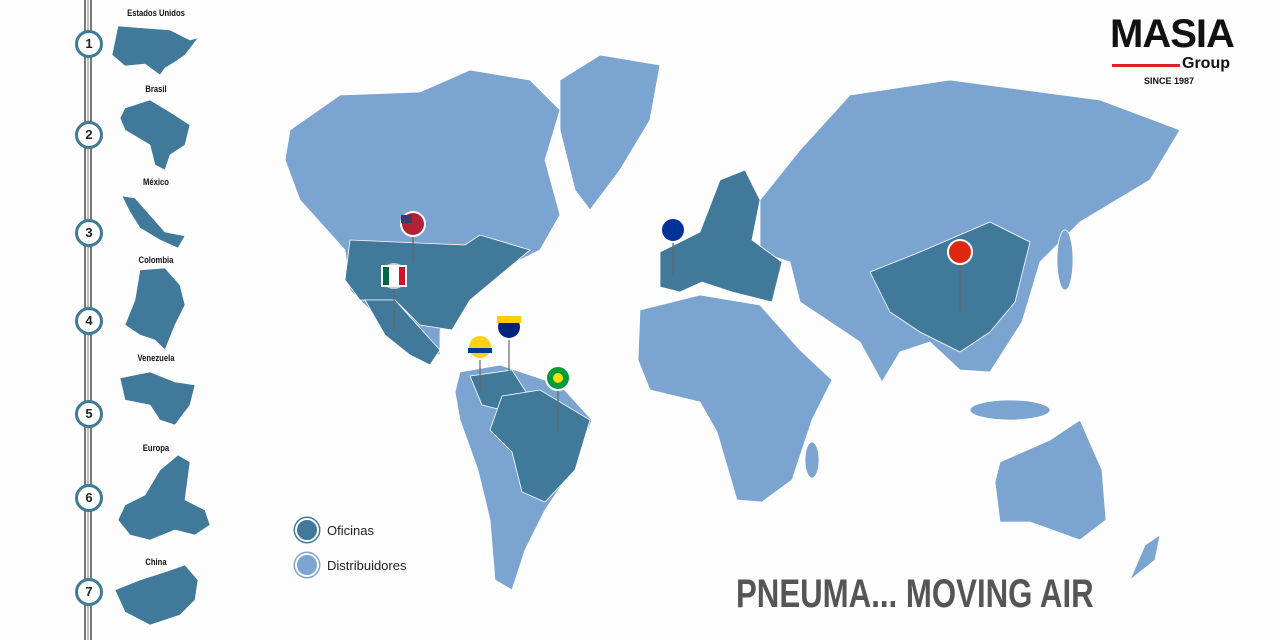  Describe the element at coordinates (1146, 65) in the screenshot. I see `logo-red-line` at that location.